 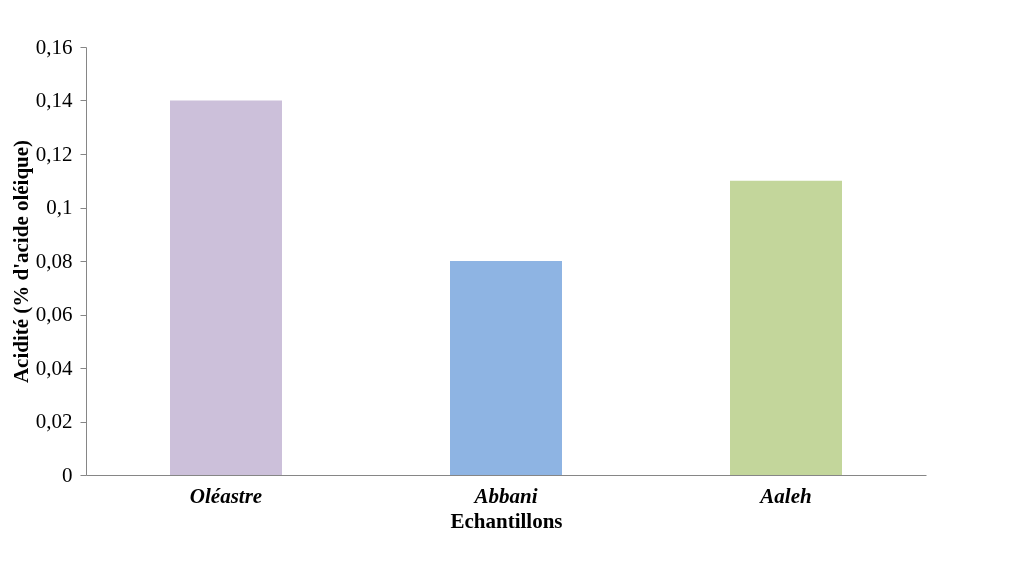 What do you see at coordinates (506, 520) in the screenshot?
I see `x-axis-title: Echantillons` at bounding box center [506, 520].